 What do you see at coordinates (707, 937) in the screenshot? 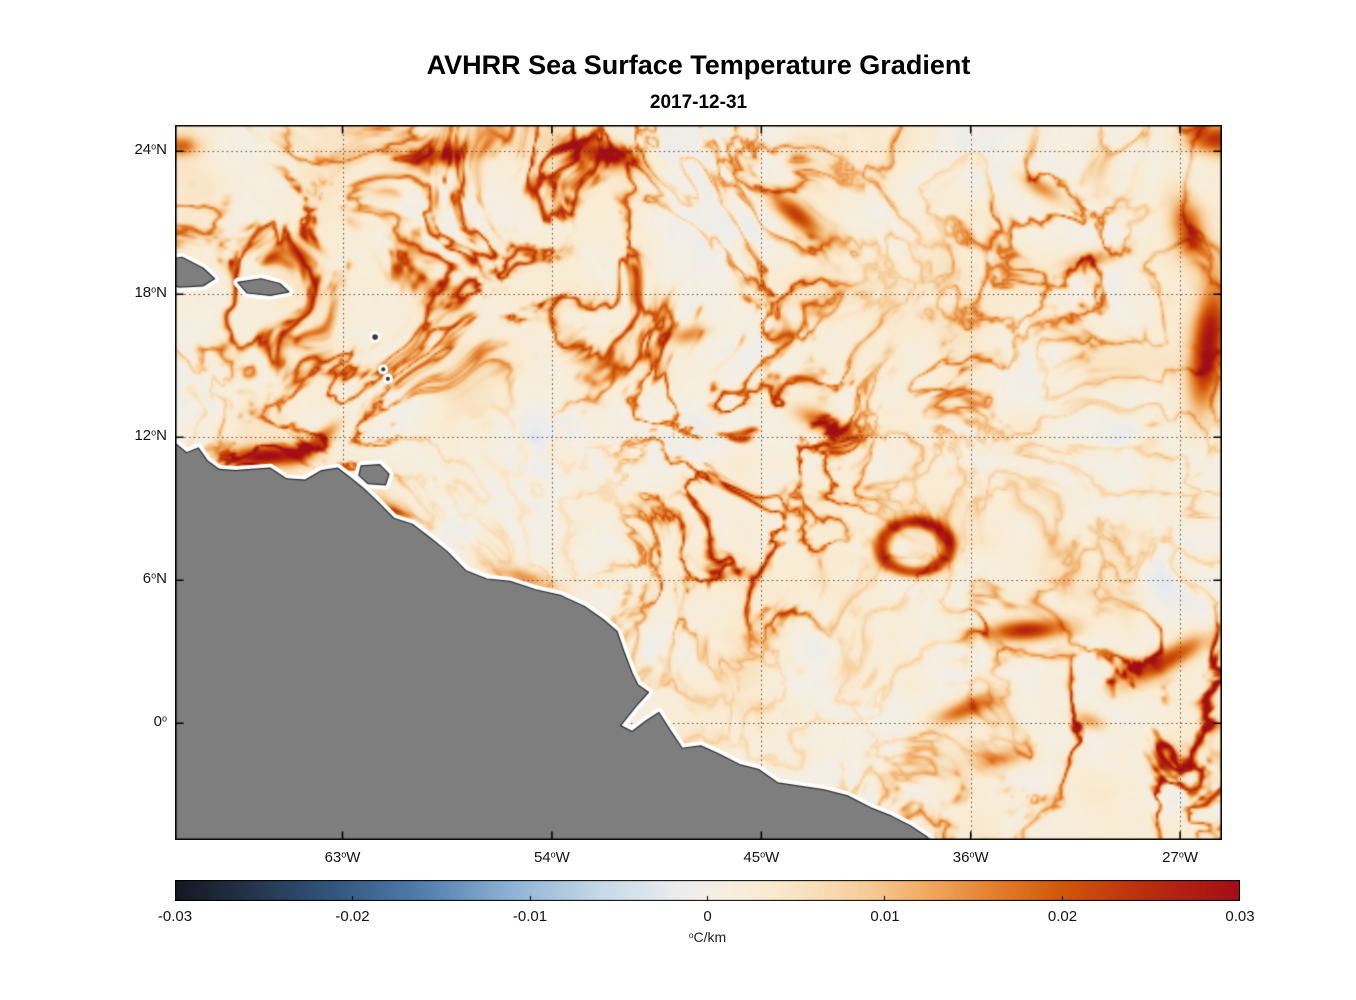
I see `colorbar-unit-label: oC/km` at bounding box center [707, 937].